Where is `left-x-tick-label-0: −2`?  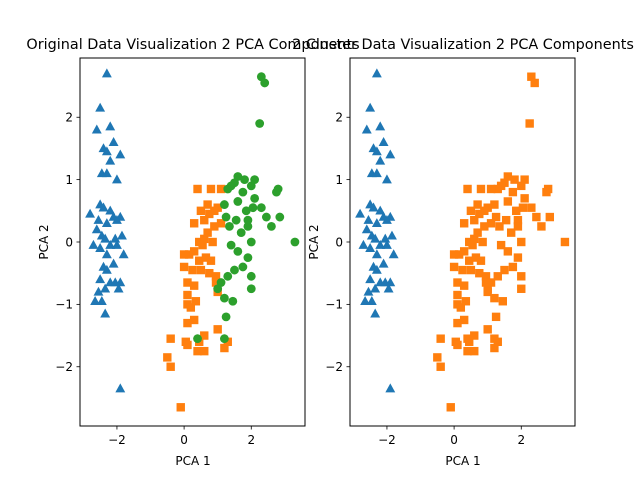
left-x-tick-label-0: −2 is located at coordinates (117, 440).